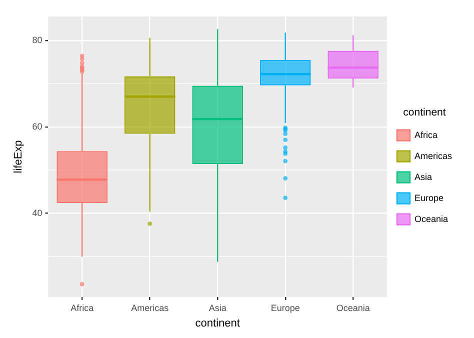  What do you see at coordinates (82, 307) in the screenshot?
I see `x-tick-label: Africa` at bounding box center [82, 307].